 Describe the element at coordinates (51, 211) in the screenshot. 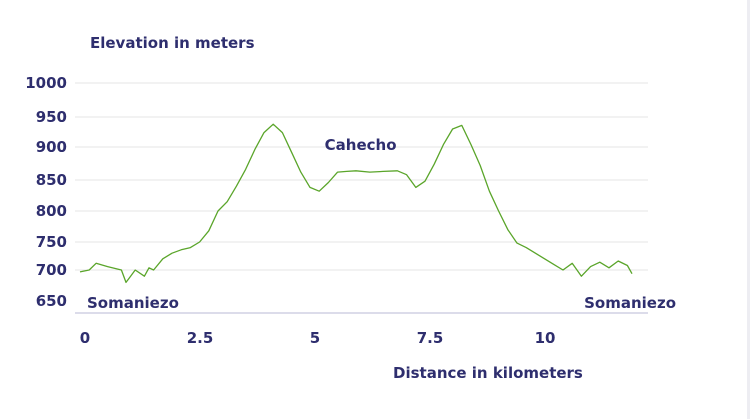

I see `y-tick-label: 800` at that location.